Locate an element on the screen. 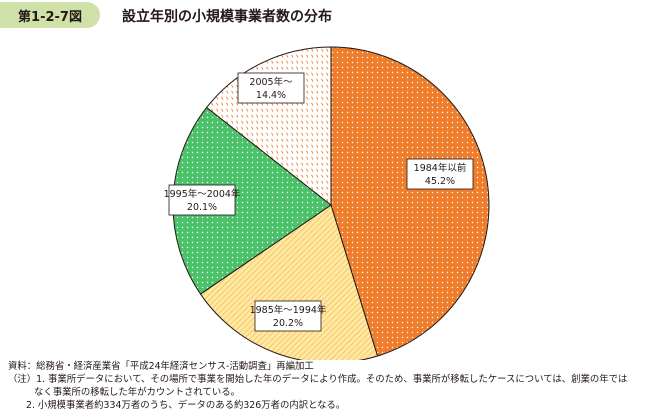 Image resolution: width=662 pixels, height=416 pixels. slice-2005-onward-category-label: 2005年～ is located at coordinates (271, 82).